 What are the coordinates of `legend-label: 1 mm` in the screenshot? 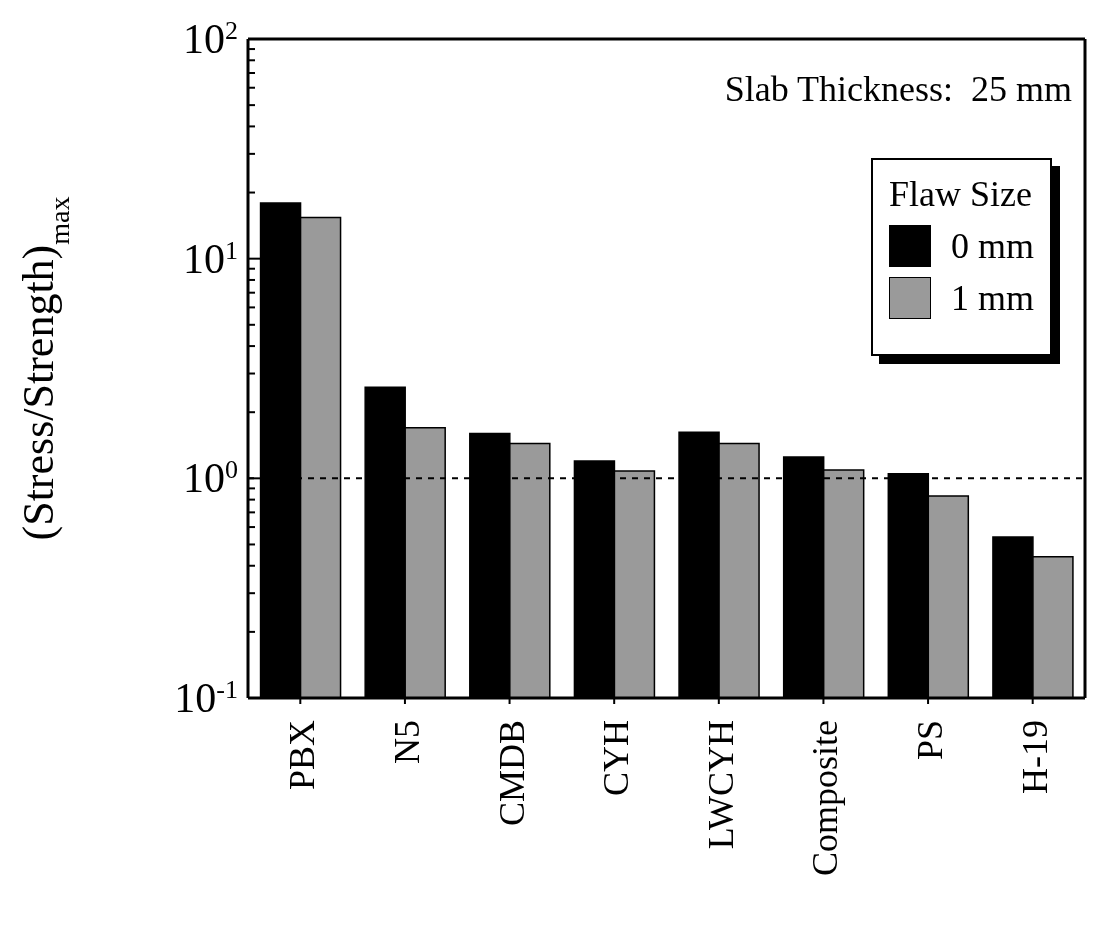 It's located at (992, 298).